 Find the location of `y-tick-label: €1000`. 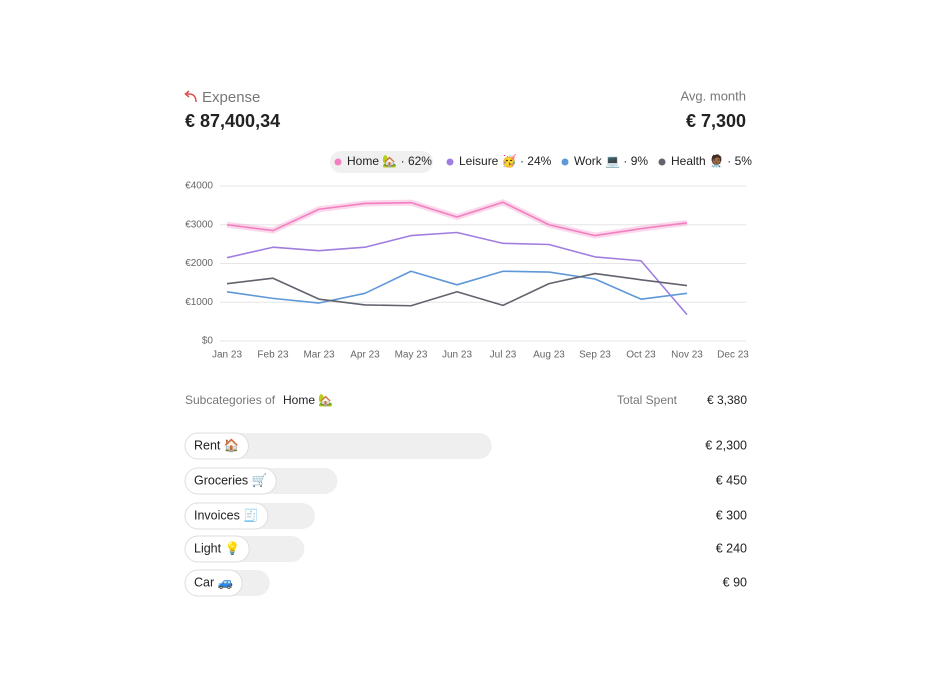

y-tick-label: €1000 is located at coordinates (199, 302).